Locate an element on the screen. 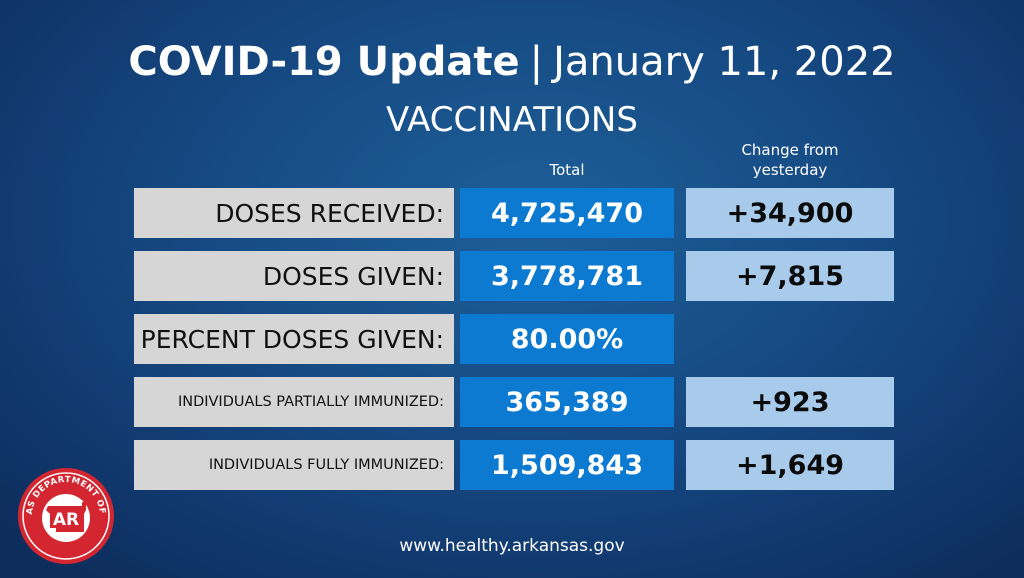 This screenshot has width=1024, height=578. row-label: INDIVIDUALS PARTIALLY IMMUNIZED: is located at coordinates (294, 402).